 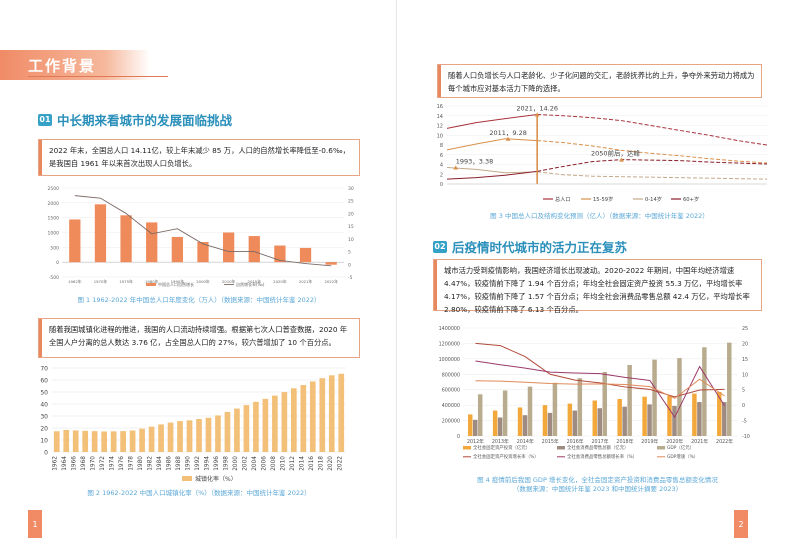 What do you see at coordinates (226, 463) in the screenshot?
I see `x-tick-label: 1998` at bounding box center [226, 463].